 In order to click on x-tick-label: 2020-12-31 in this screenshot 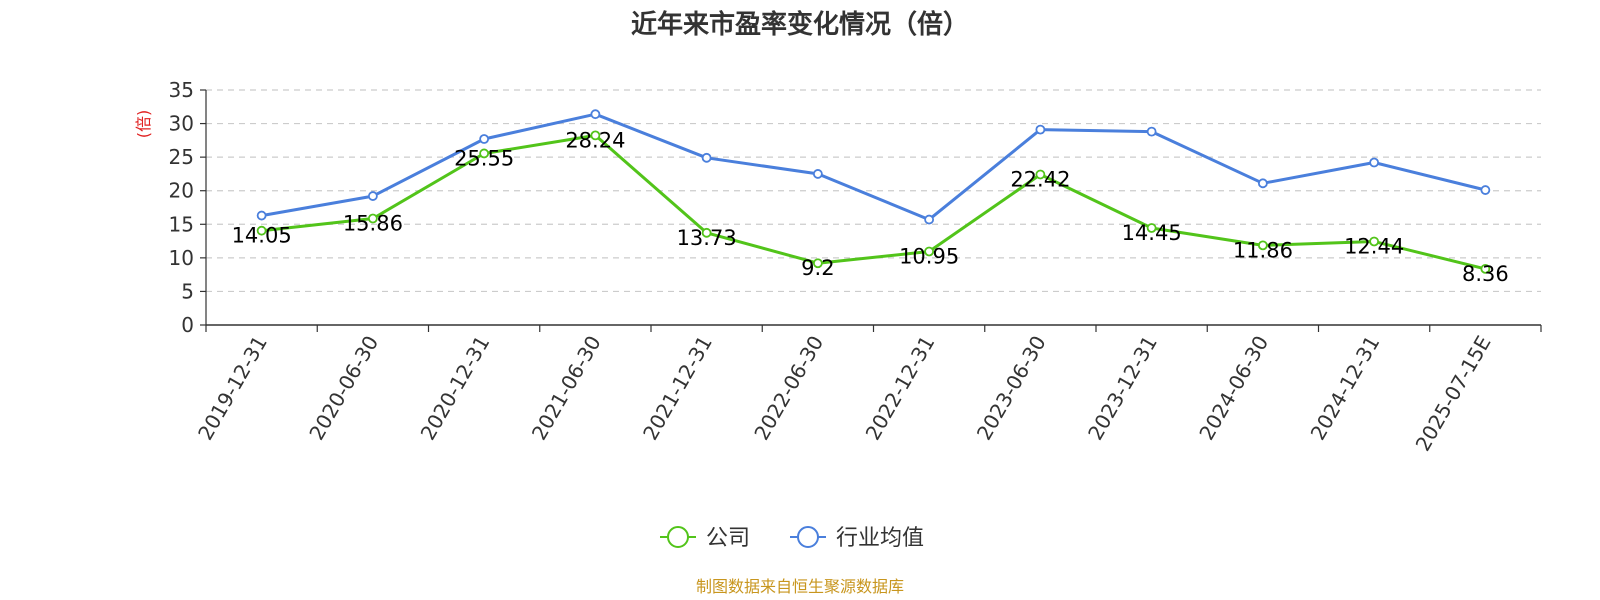, I will do `click(455, 388)`.